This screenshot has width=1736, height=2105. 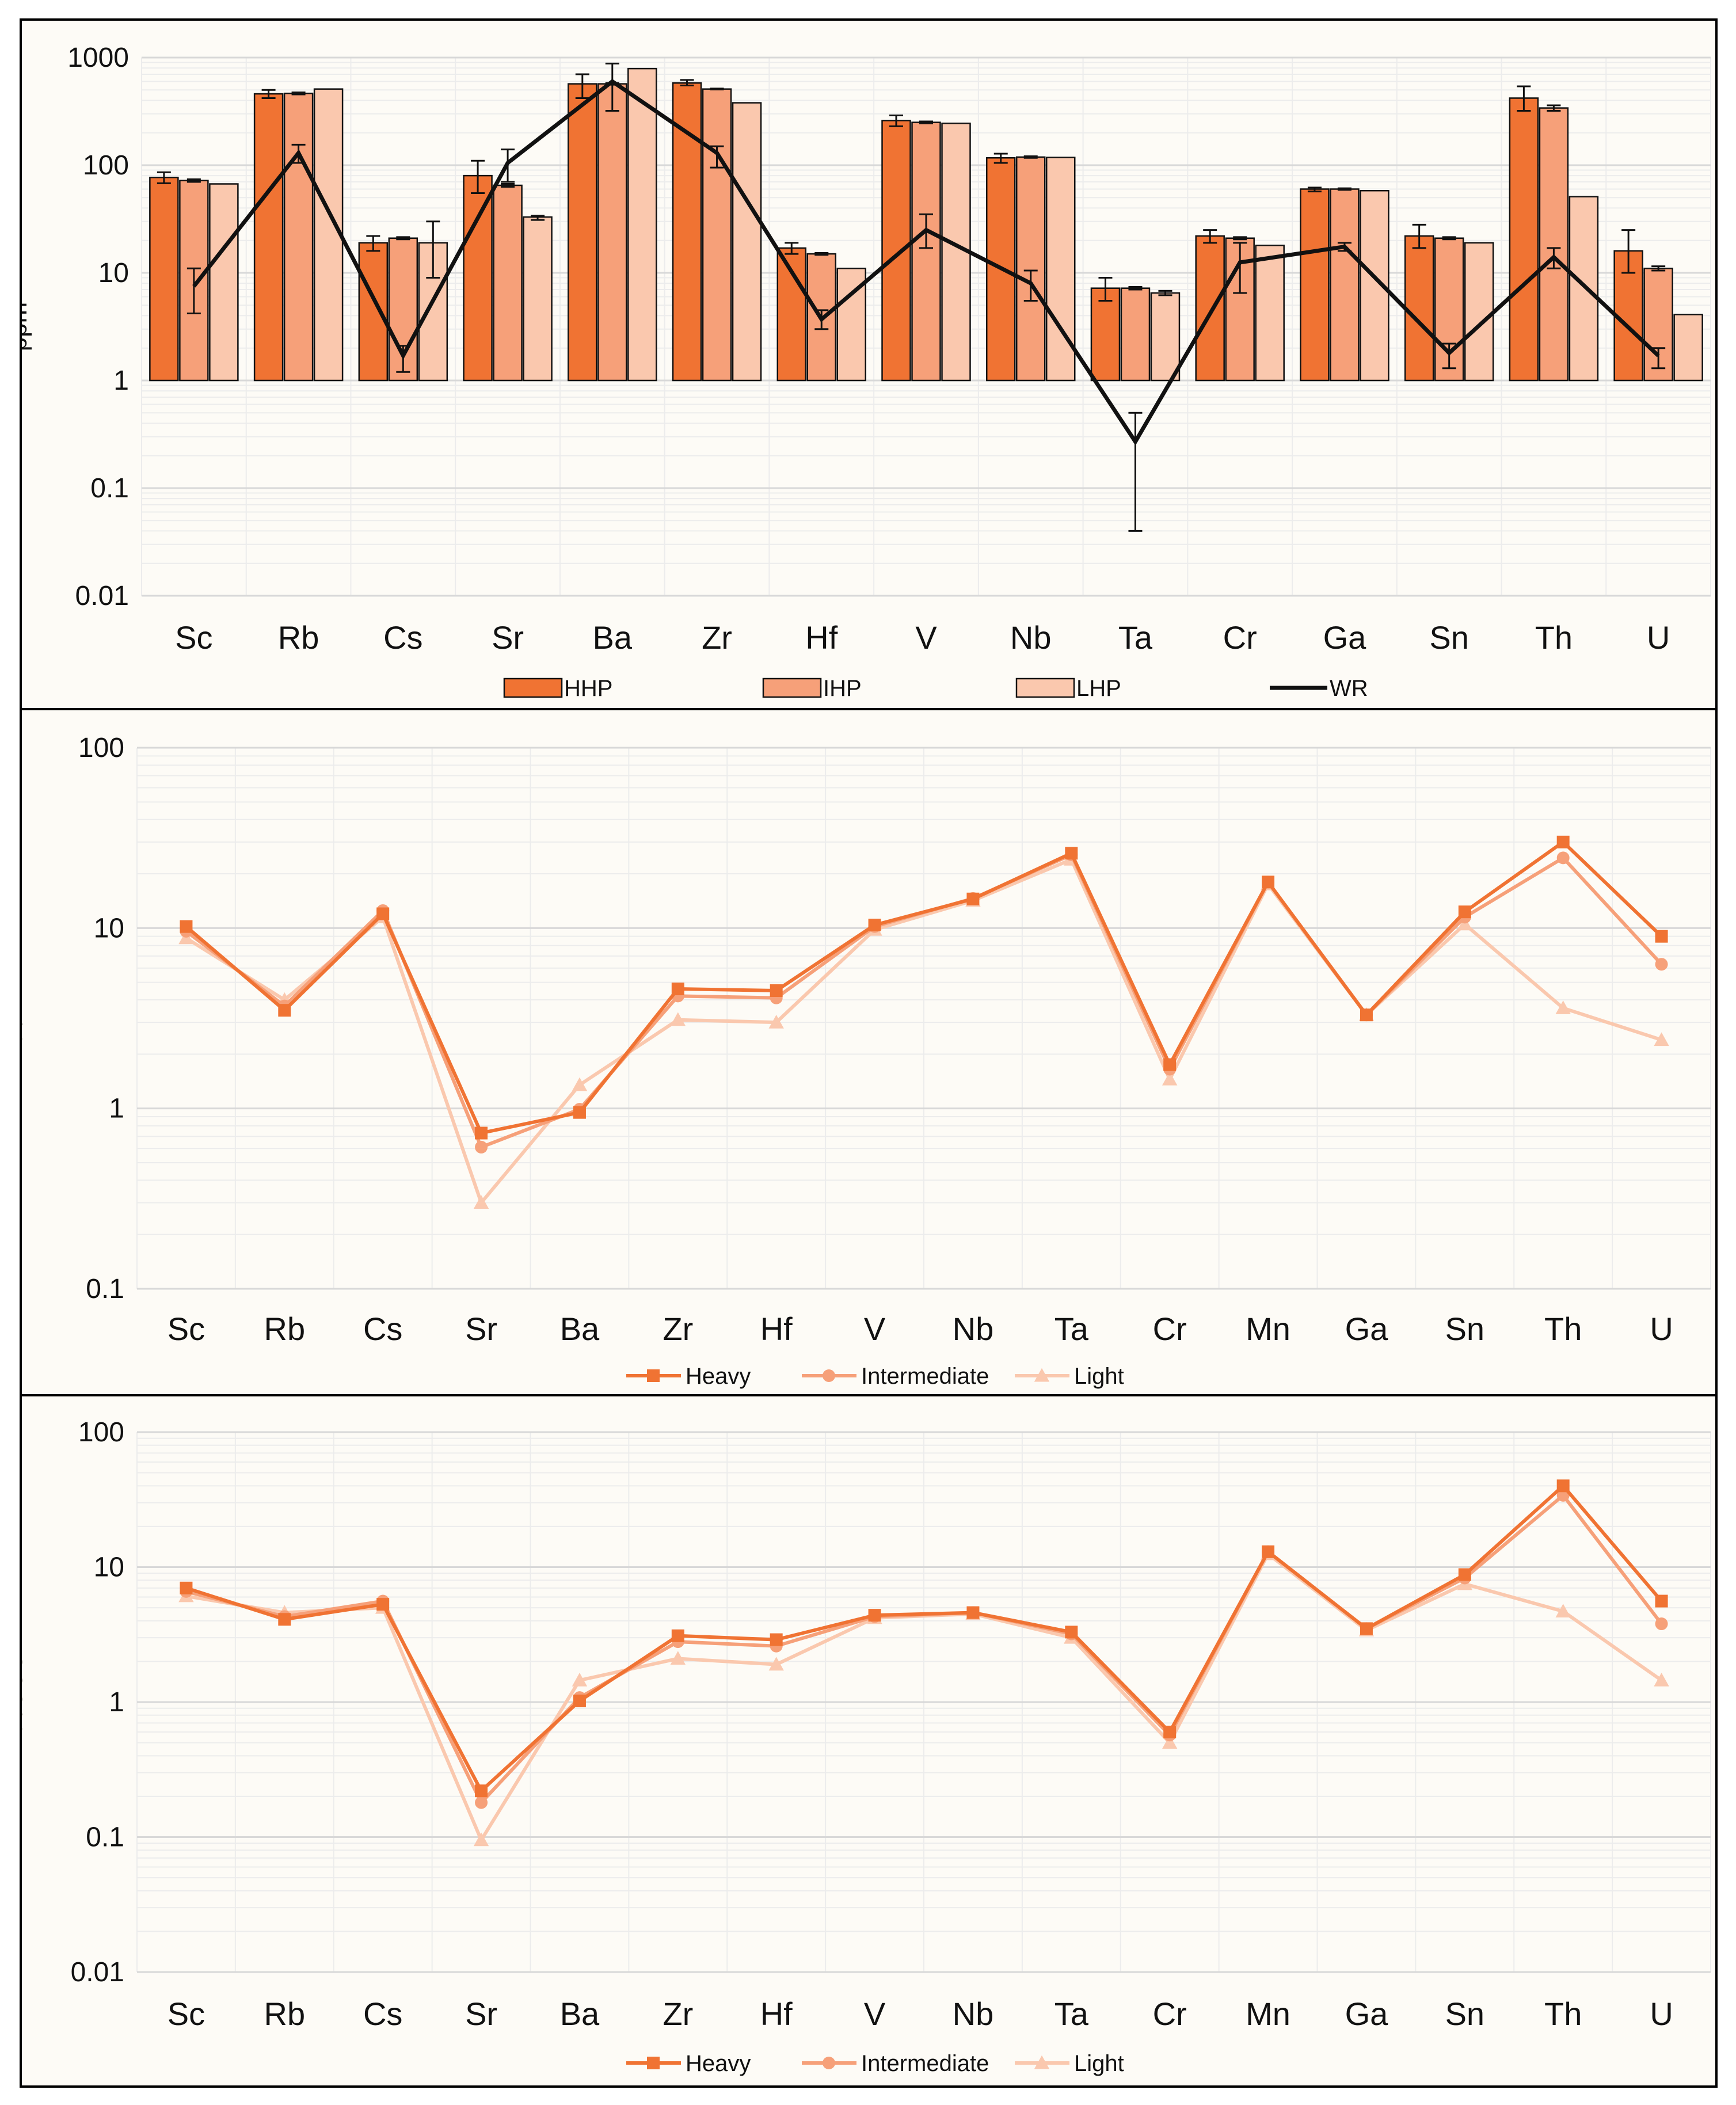 I want to click on x-category-label-ga: Ga, so click(x=1367, y=1329).